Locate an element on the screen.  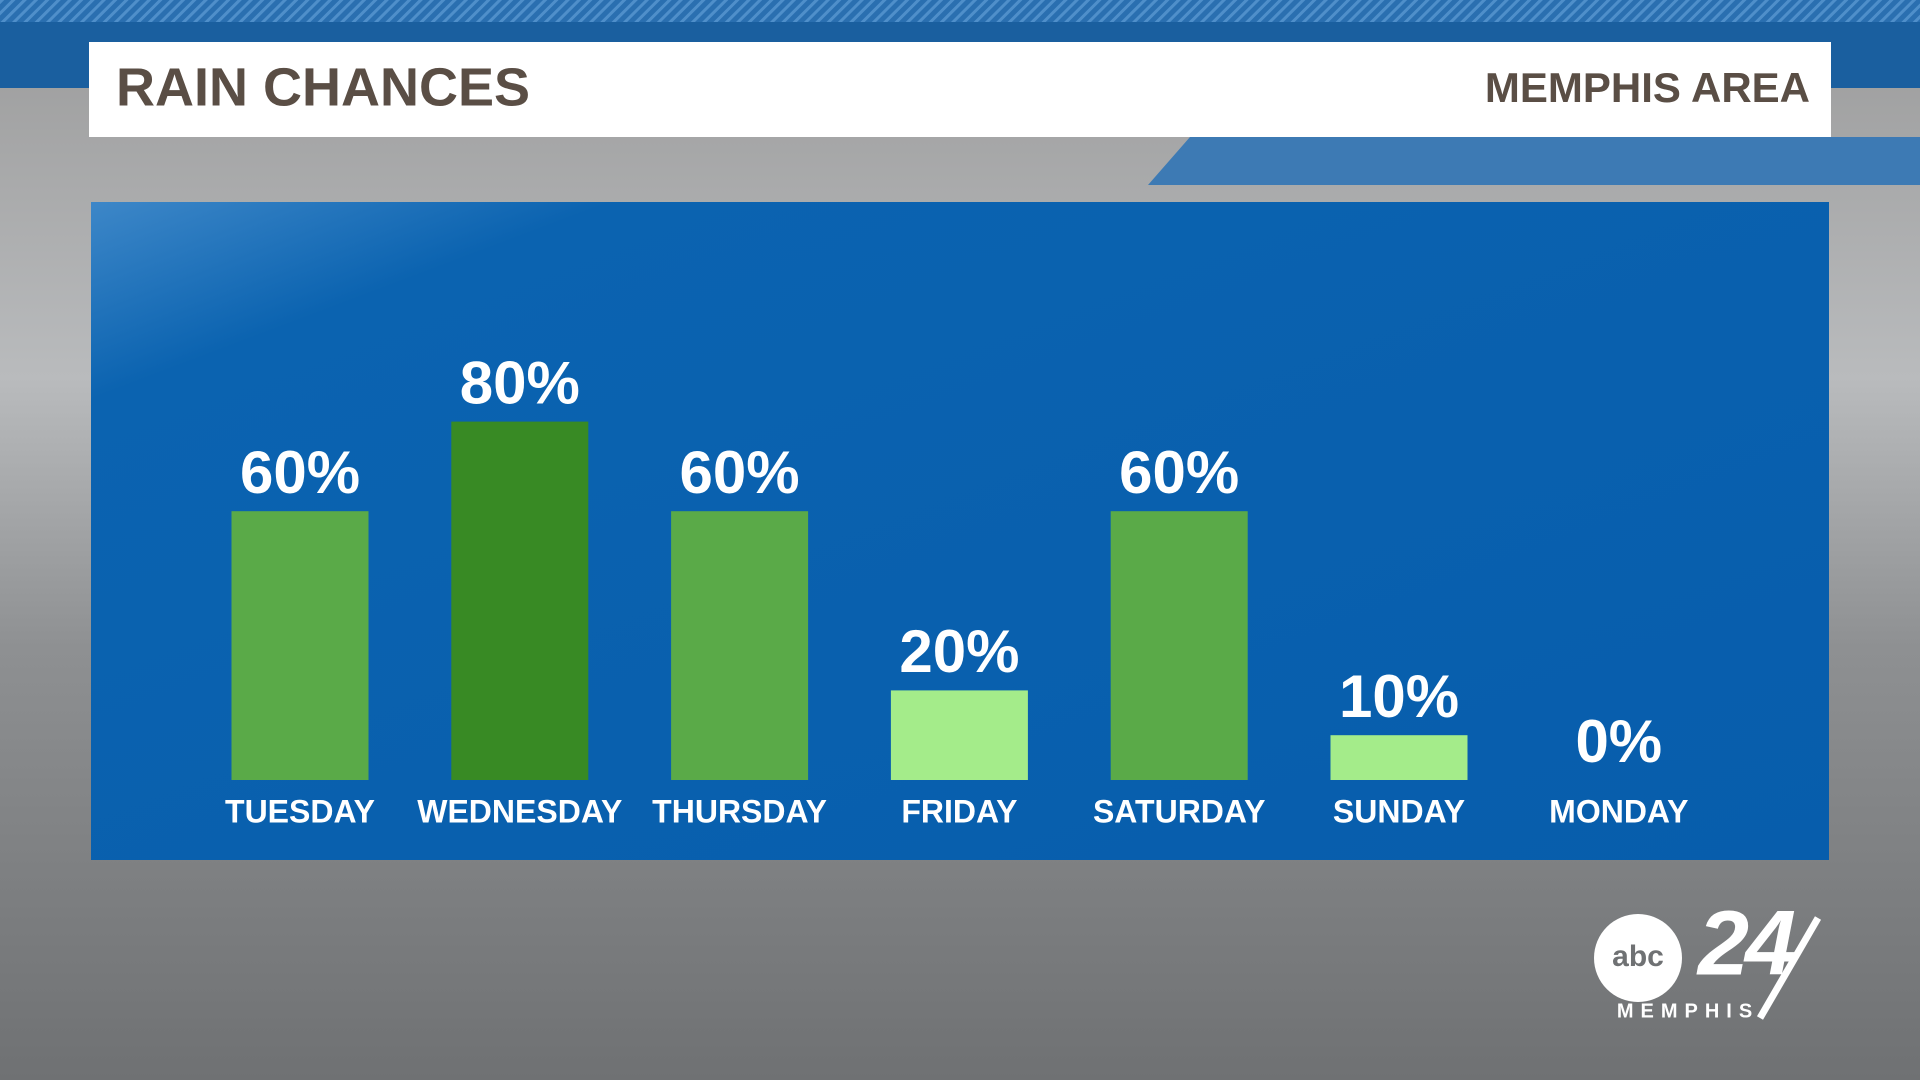
logo-circle is located at coordinates (1638, 958).